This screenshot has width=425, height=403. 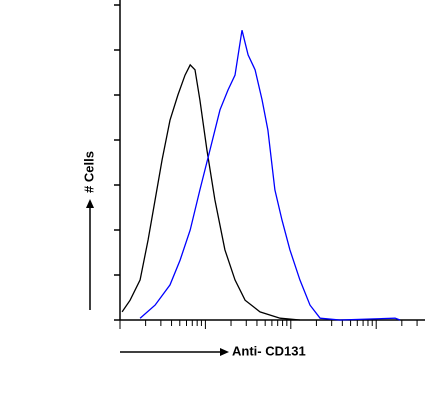 I want to click on x-arrow-head, so click(x=224, y=352).